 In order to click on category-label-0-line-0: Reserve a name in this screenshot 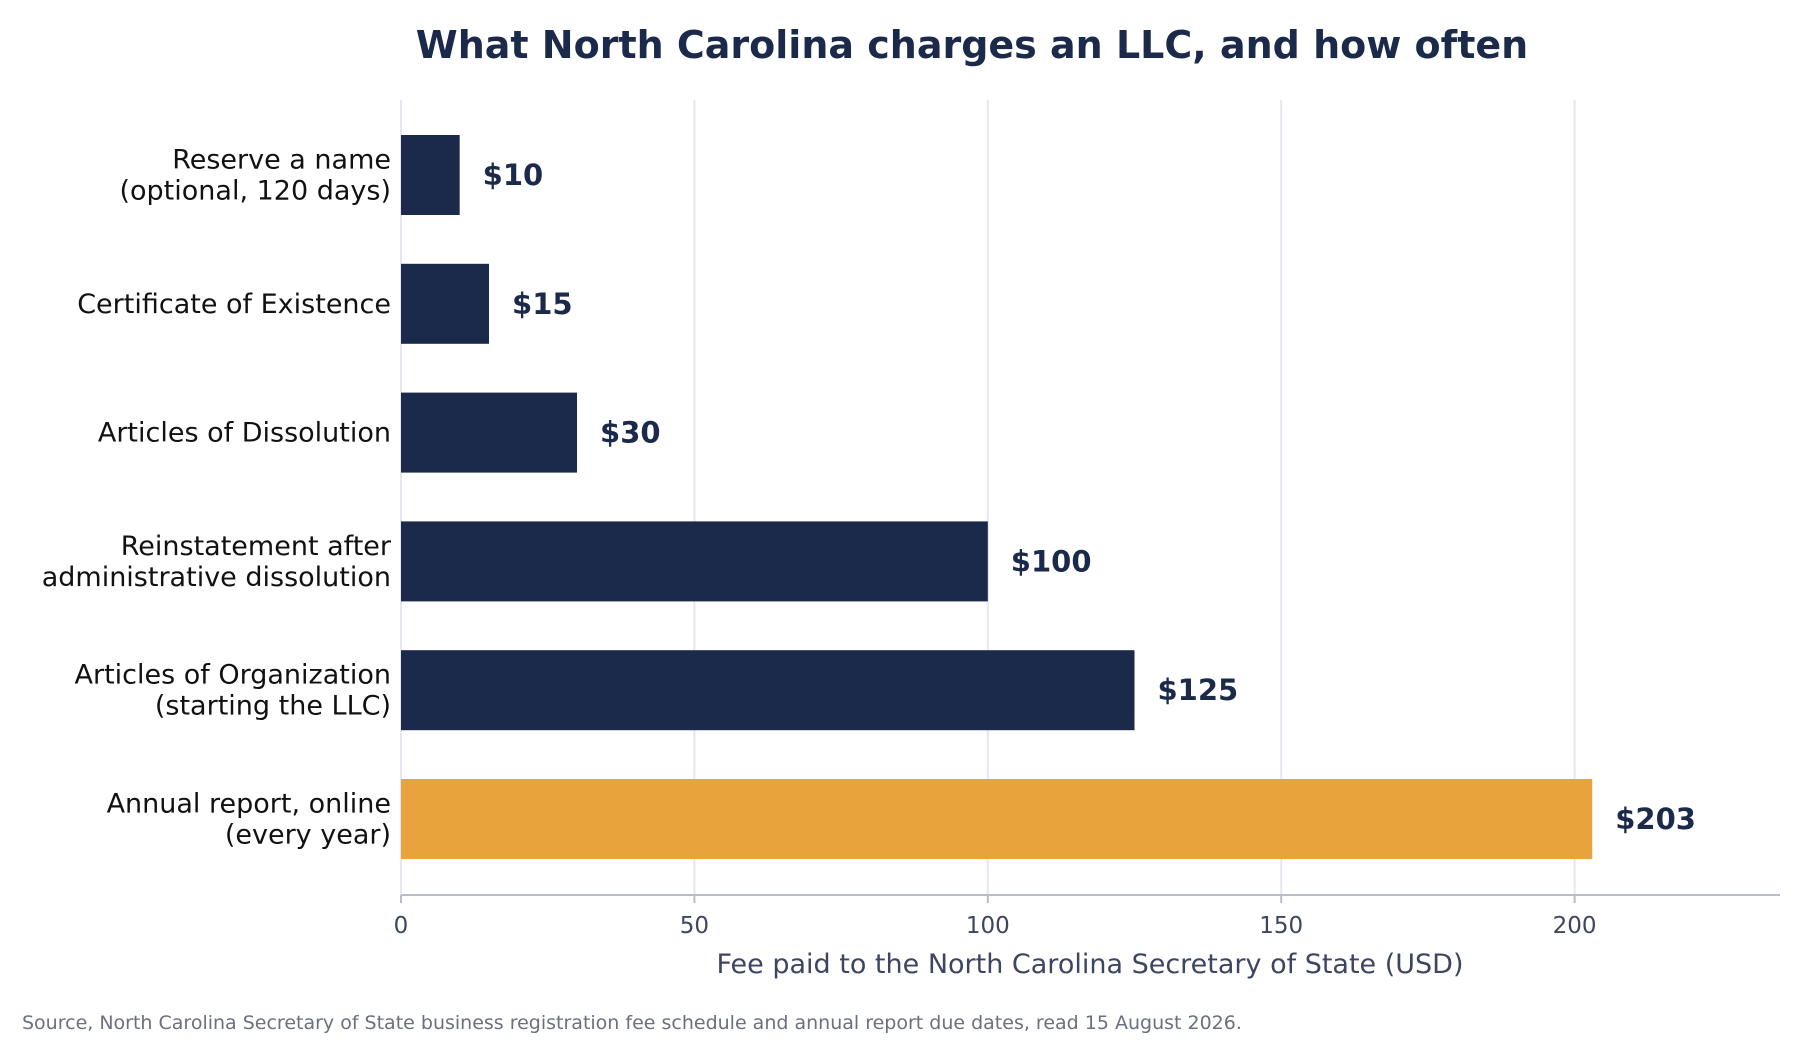, I will do `click(281, 160)`.